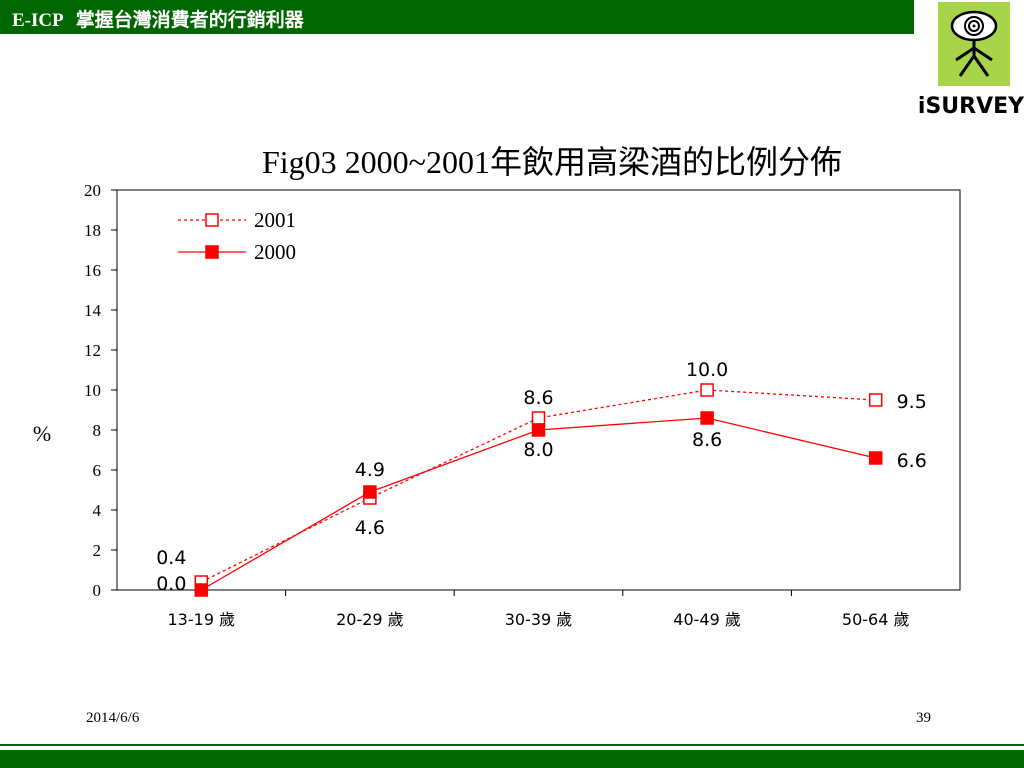 The height and width of the screenshot is (768, 1024). I want to click on data-label-2001: 8.6, so click(538, 398).